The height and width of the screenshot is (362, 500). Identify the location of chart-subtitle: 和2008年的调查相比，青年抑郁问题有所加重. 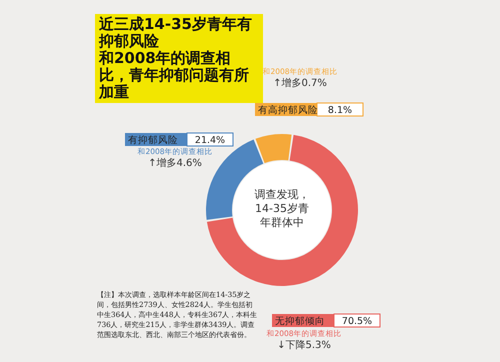
(174, 75).